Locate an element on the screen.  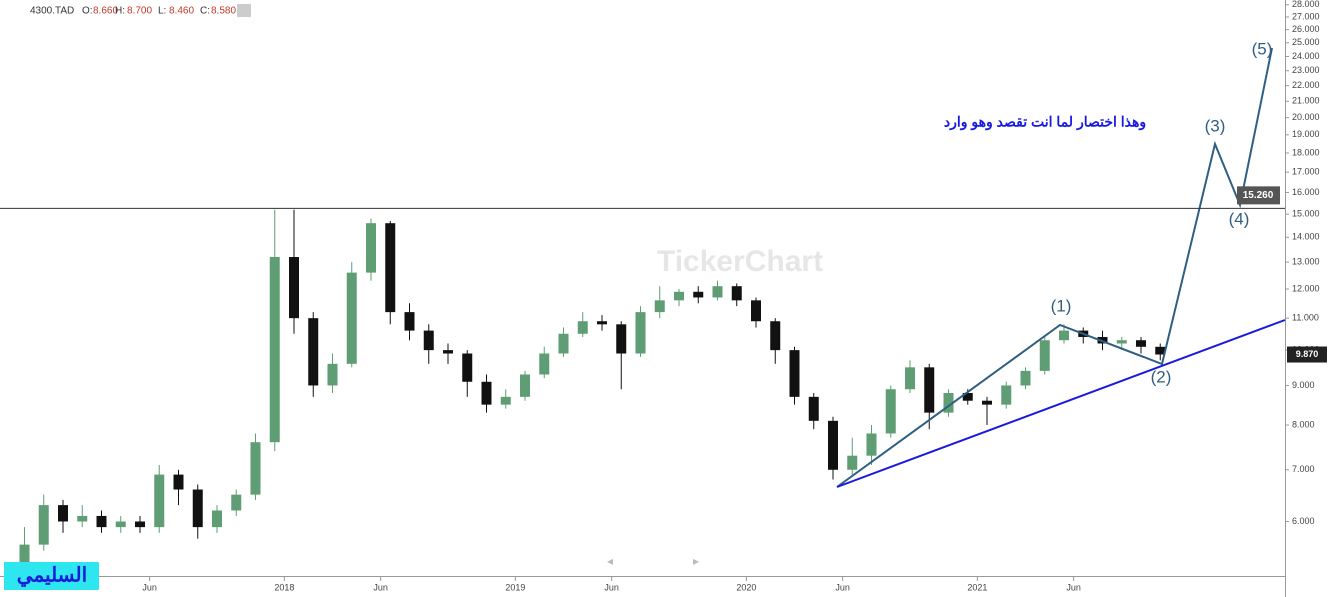
price-tag-label: 15.260 is located at coordinates (1258, 195).